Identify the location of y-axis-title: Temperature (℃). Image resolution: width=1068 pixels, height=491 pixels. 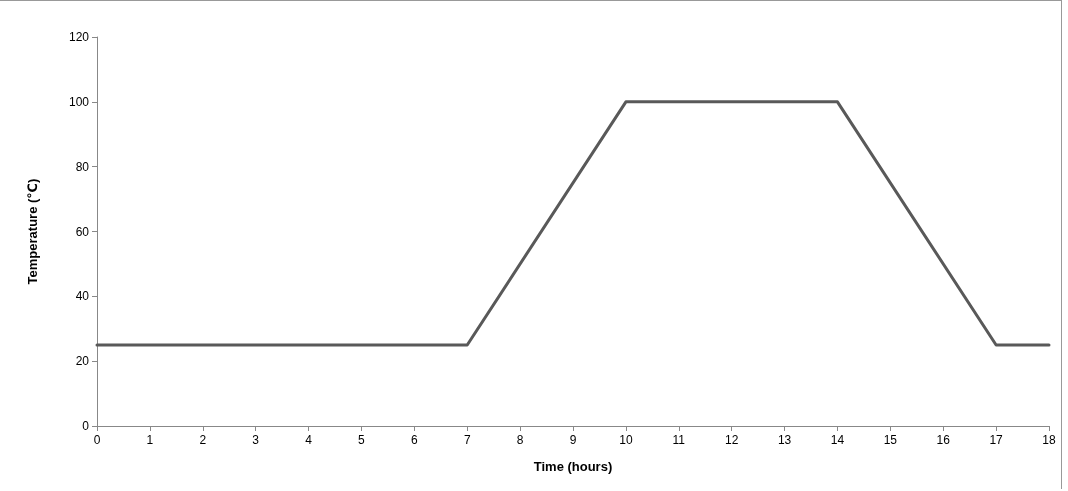
(32, 231).